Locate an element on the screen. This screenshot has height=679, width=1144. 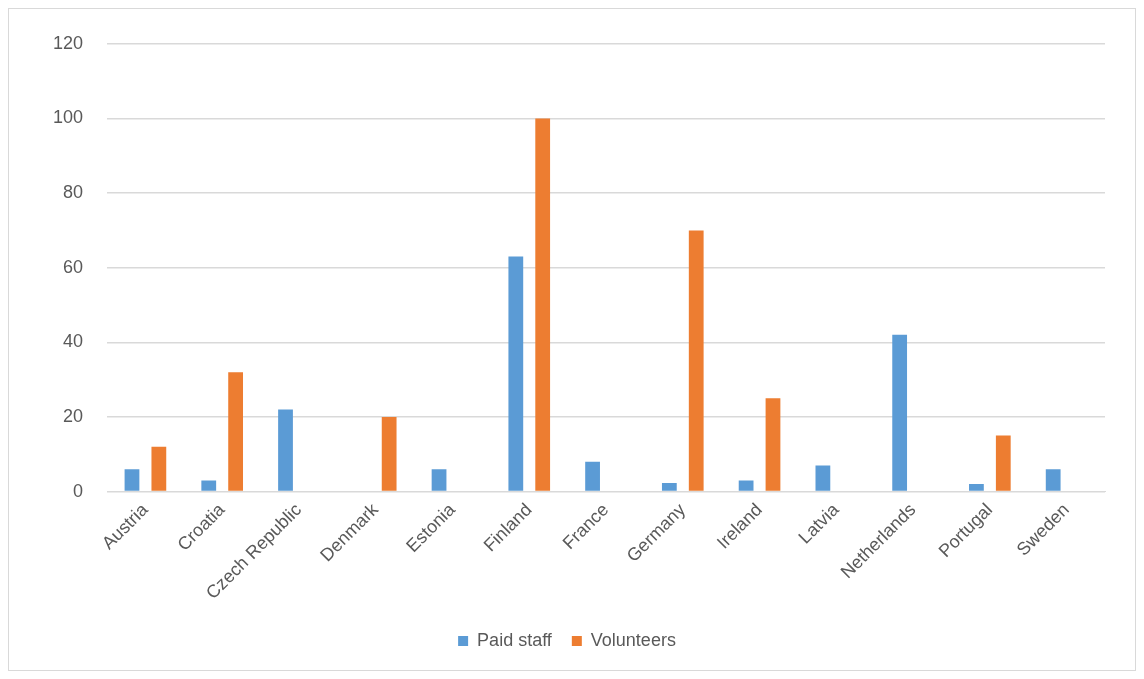
legend-label: Paid staff is located at coordinates (515, 639).